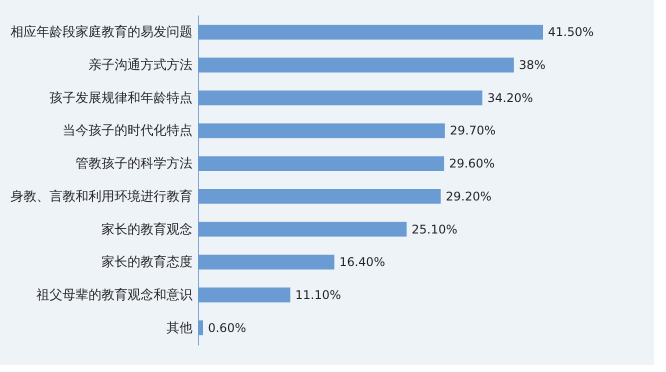 This screenshot has height=372, width=666. Describe the element at coordinates (134, 164) in the screenshot. I see `y-tick-label: 管教孩子的科学方法` at that location.